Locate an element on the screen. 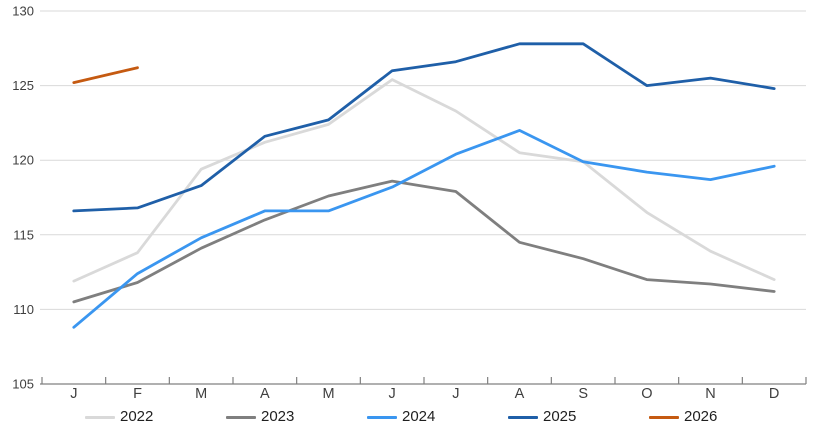 The image size is (820, 438). legend-swatch-2024 is located at coordinates (382, 417).